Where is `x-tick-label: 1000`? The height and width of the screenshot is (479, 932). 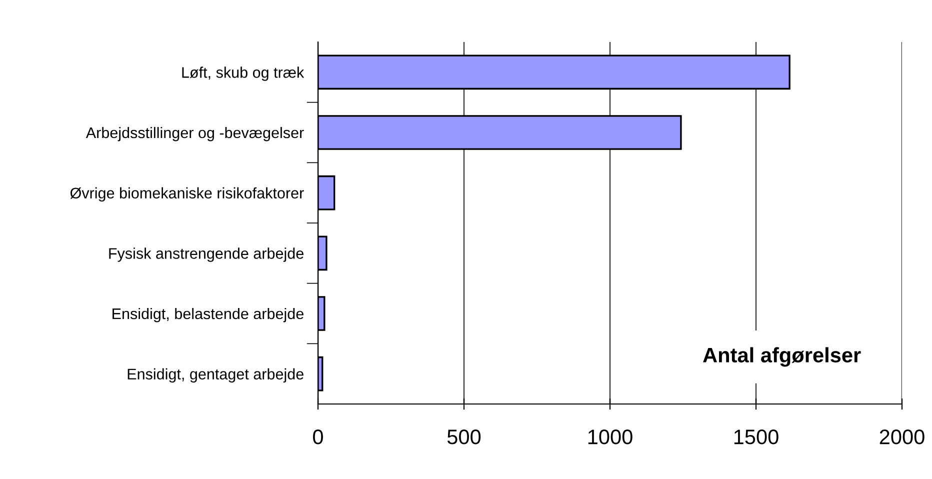
x-tick-label: 1000 is located at coordinates (610, 437).